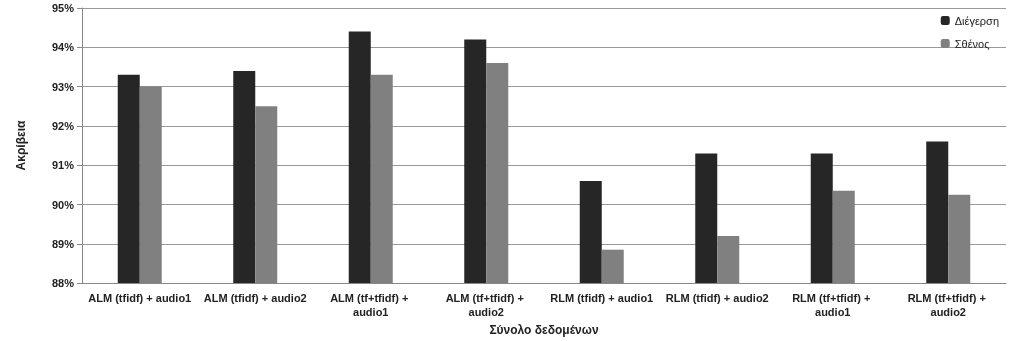  Describe the element at coordinates (63, 204) in the screenshot. I see `y-tick-label: 90%` at that location.